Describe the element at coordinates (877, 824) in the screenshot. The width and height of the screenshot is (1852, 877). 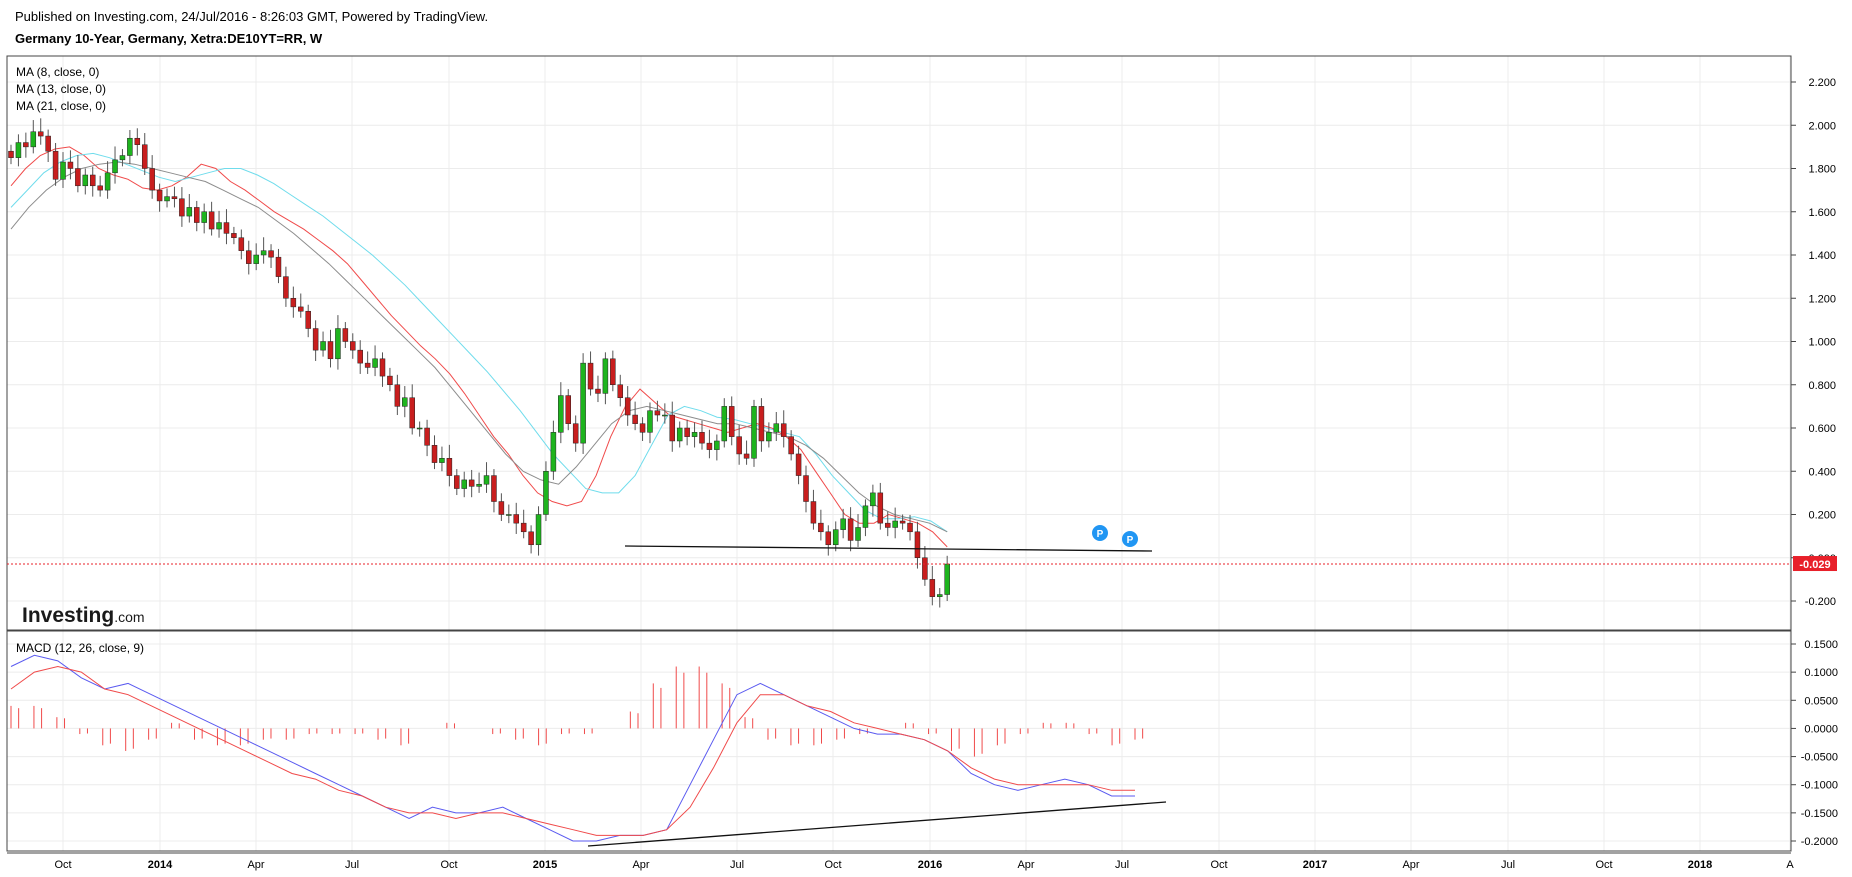
I see `macd-trendline` at that location.